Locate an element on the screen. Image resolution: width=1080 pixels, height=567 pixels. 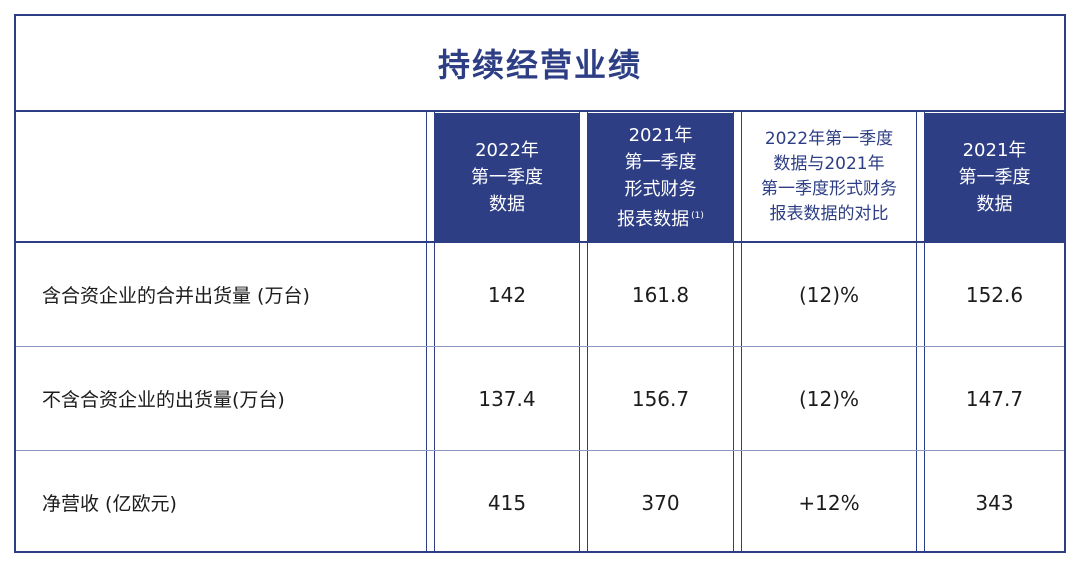
column-header-line: 报表数据 (1) is located at coordinates (660, 218).